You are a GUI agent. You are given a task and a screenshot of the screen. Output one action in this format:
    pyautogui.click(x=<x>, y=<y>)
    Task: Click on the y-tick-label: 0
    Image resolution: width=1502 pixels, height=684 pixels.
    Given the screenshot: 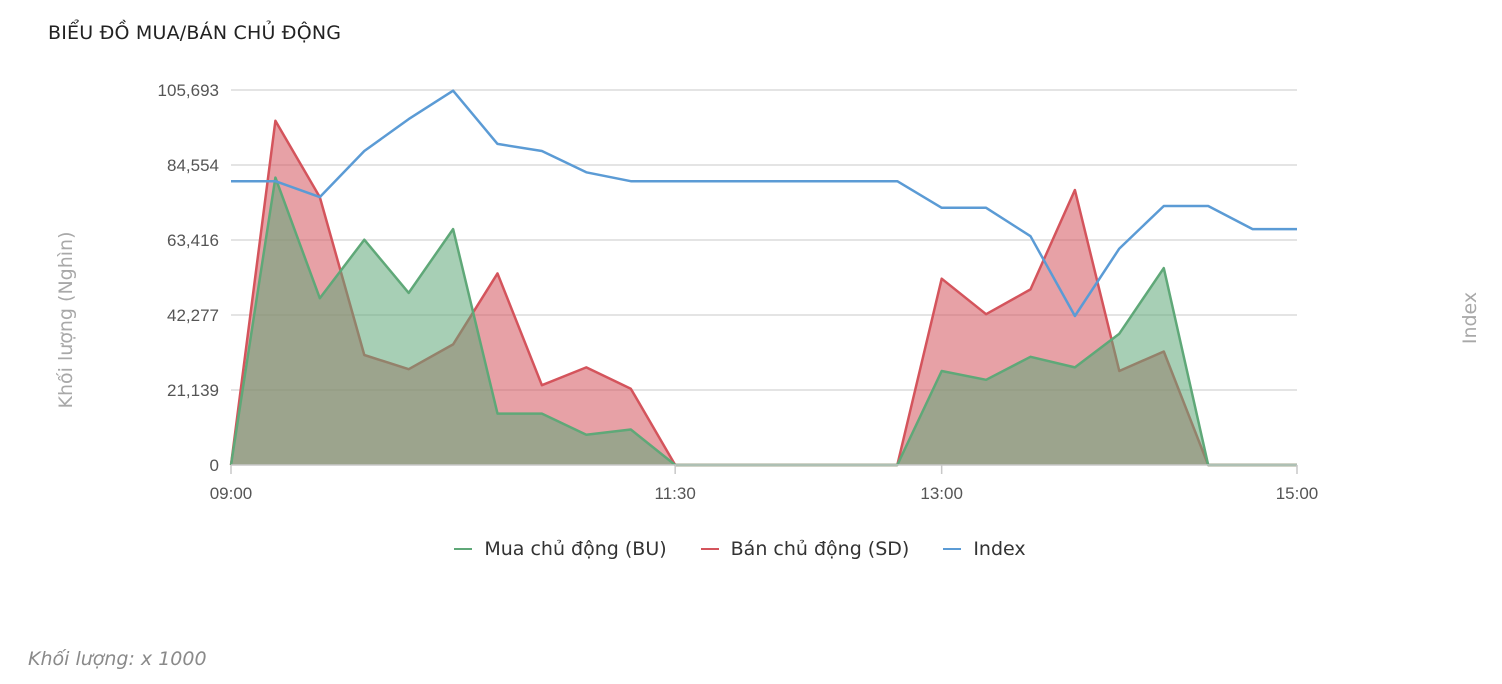 What is the action you would take?
    pyautogui.click(x=214, y=465)
    